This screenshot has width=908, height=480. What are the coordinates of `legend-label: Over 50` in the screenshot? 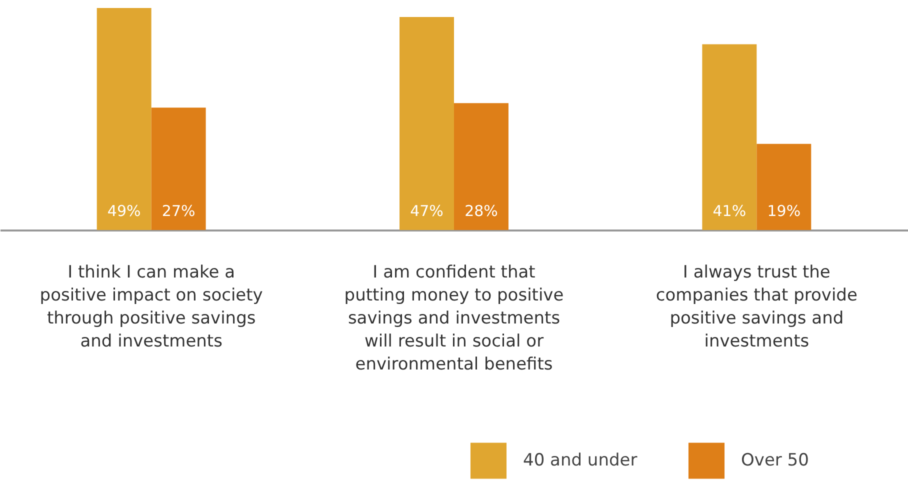 It's located at (775, 460).